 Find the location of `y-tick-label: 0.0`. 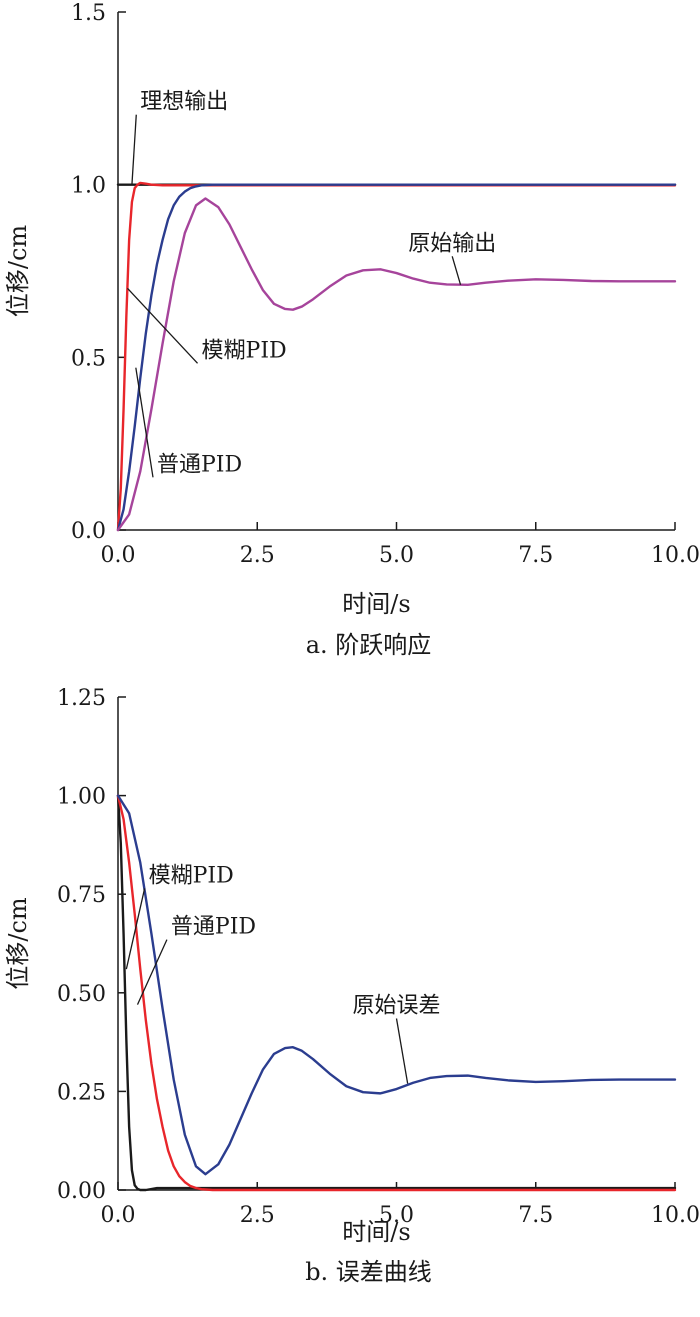

y-tick-label: 0.0 is located at coordinates (88, 531).